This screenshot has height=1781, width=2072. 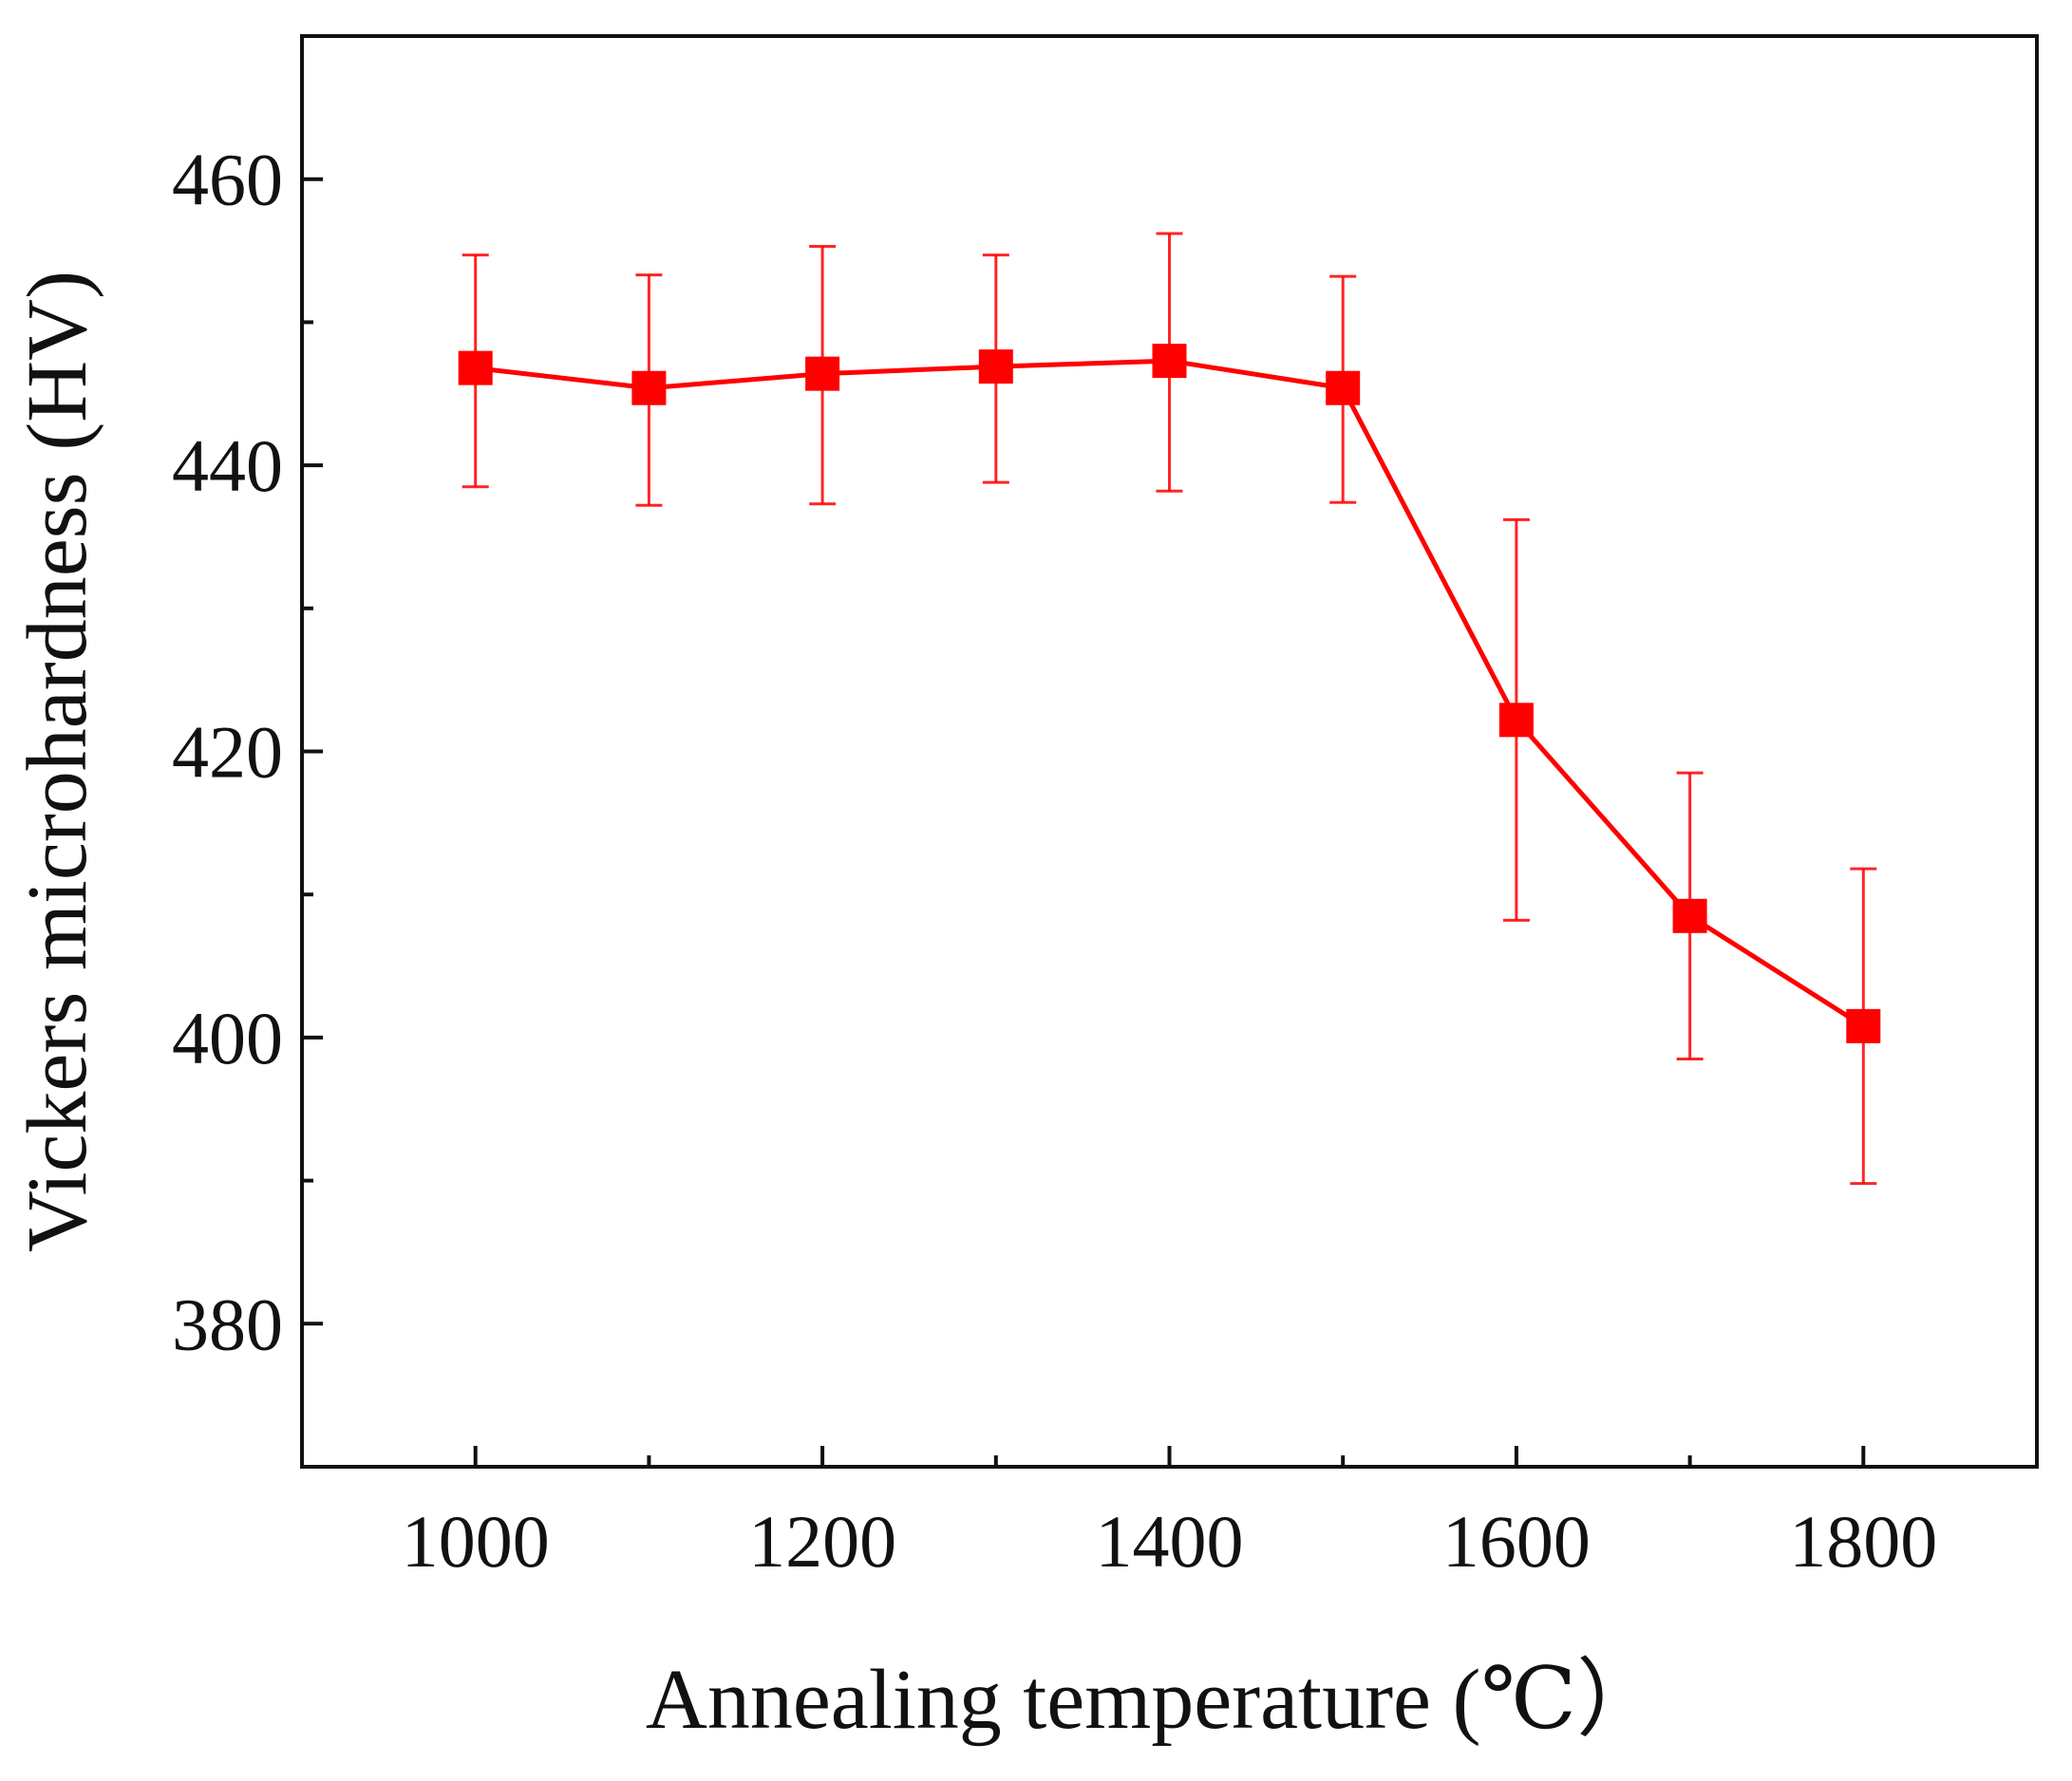 What do you see at coordinates (1154, 1700) in the screenshot?
I see `x-axis-title: Annealing temperature (℃）` at bounding box center [1154, 1700].